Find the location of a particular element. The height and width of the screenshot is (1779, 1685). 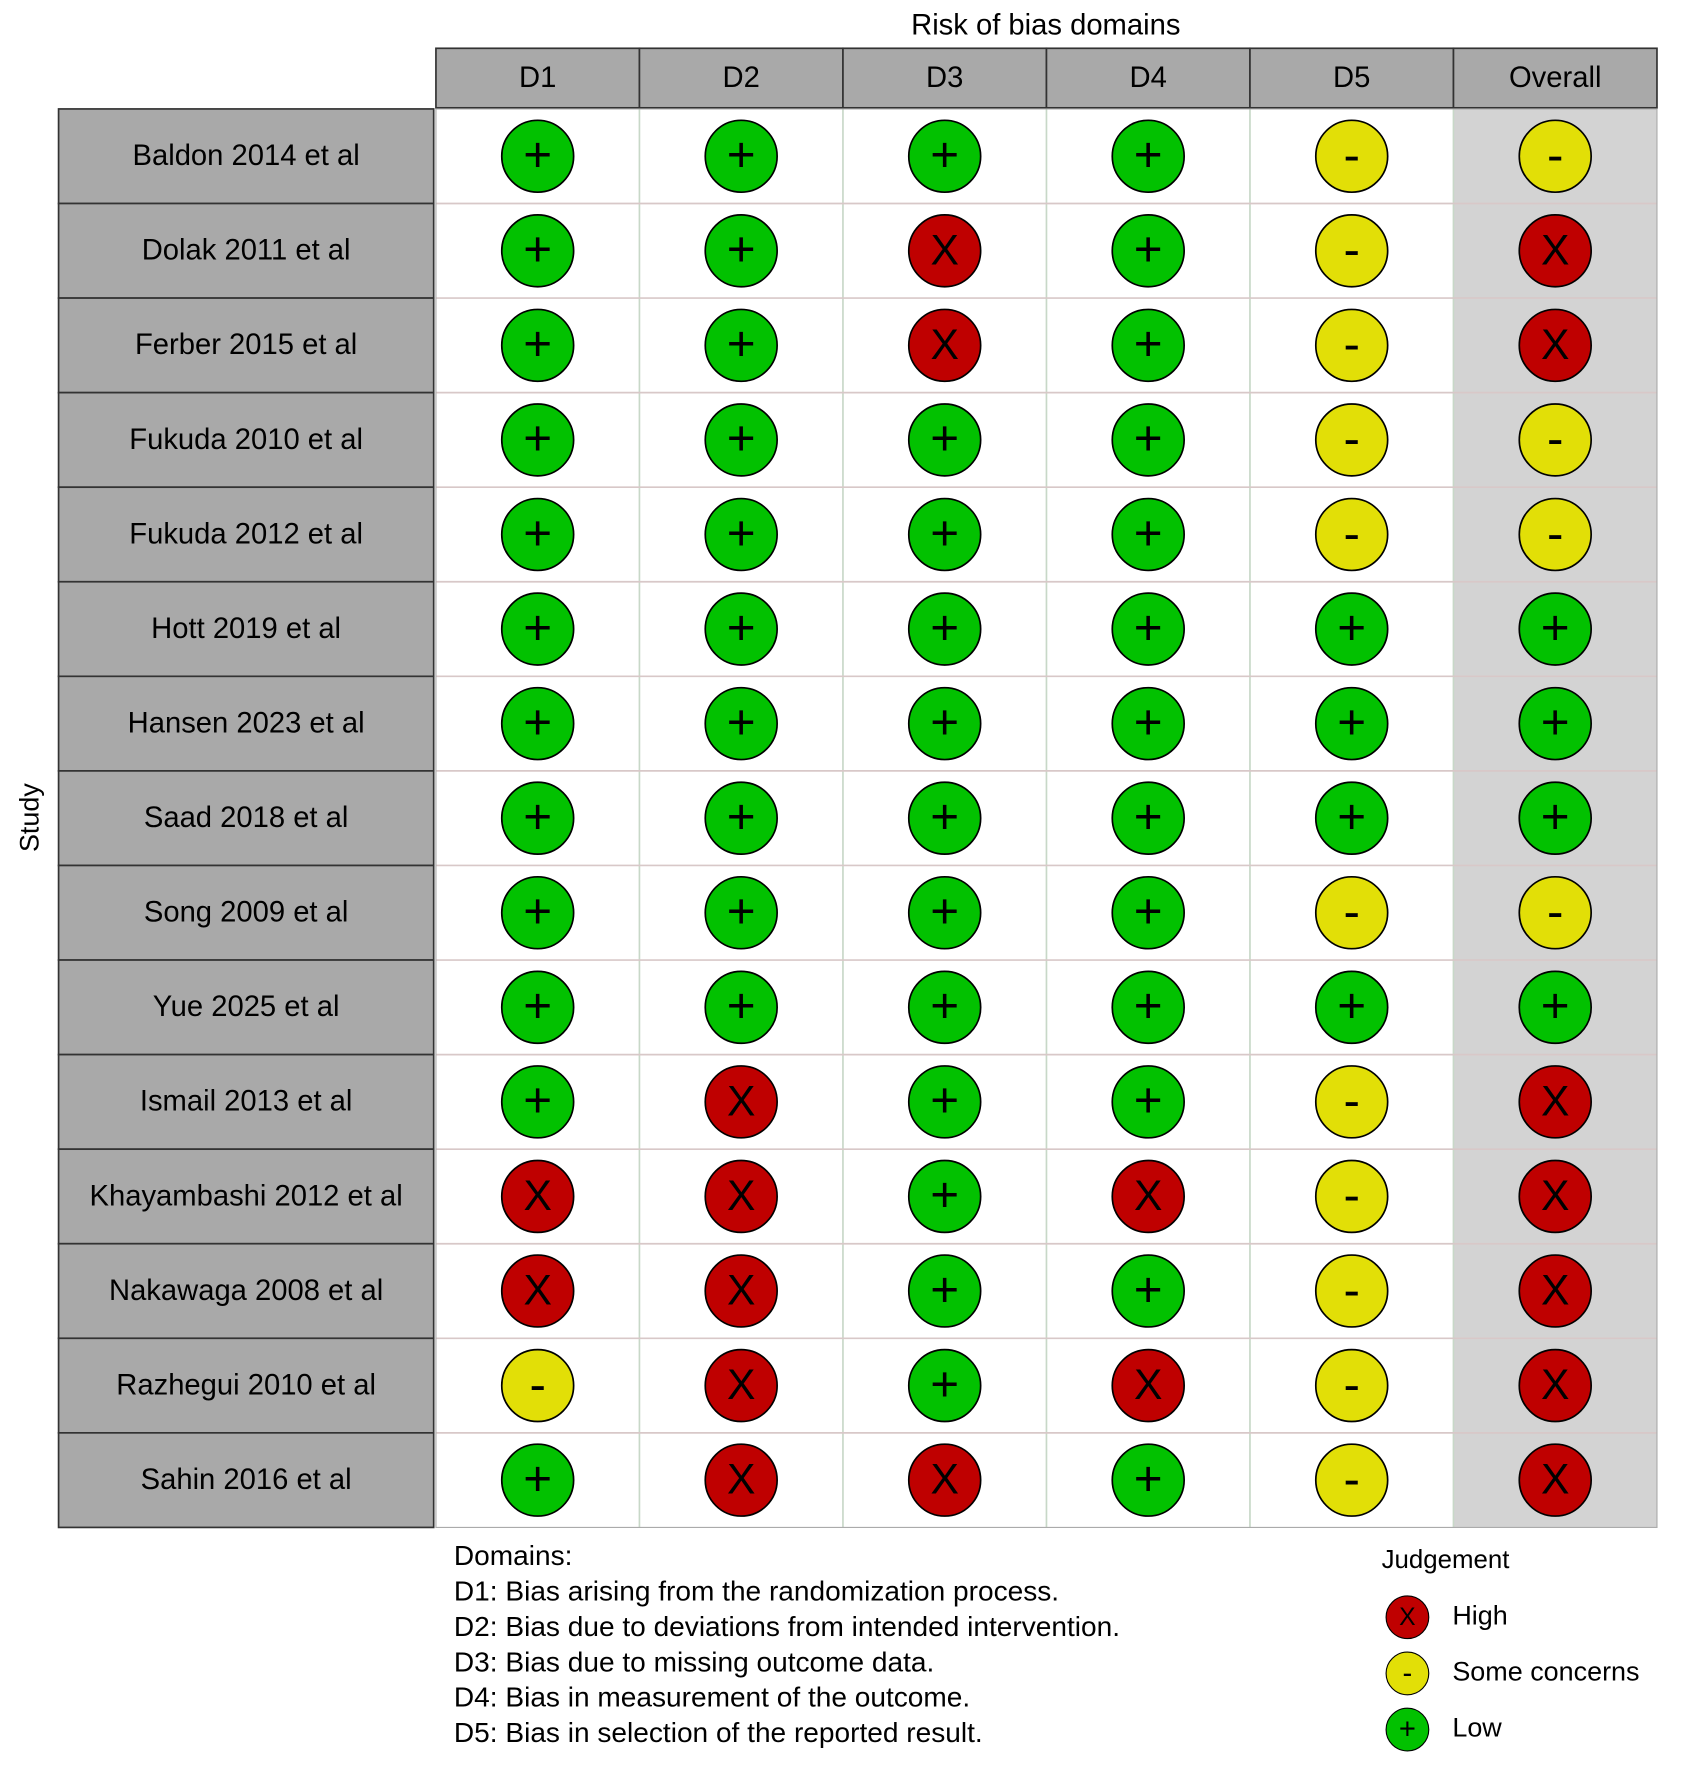

domains-heading: Domains: is located at coordinates (513, 1555).